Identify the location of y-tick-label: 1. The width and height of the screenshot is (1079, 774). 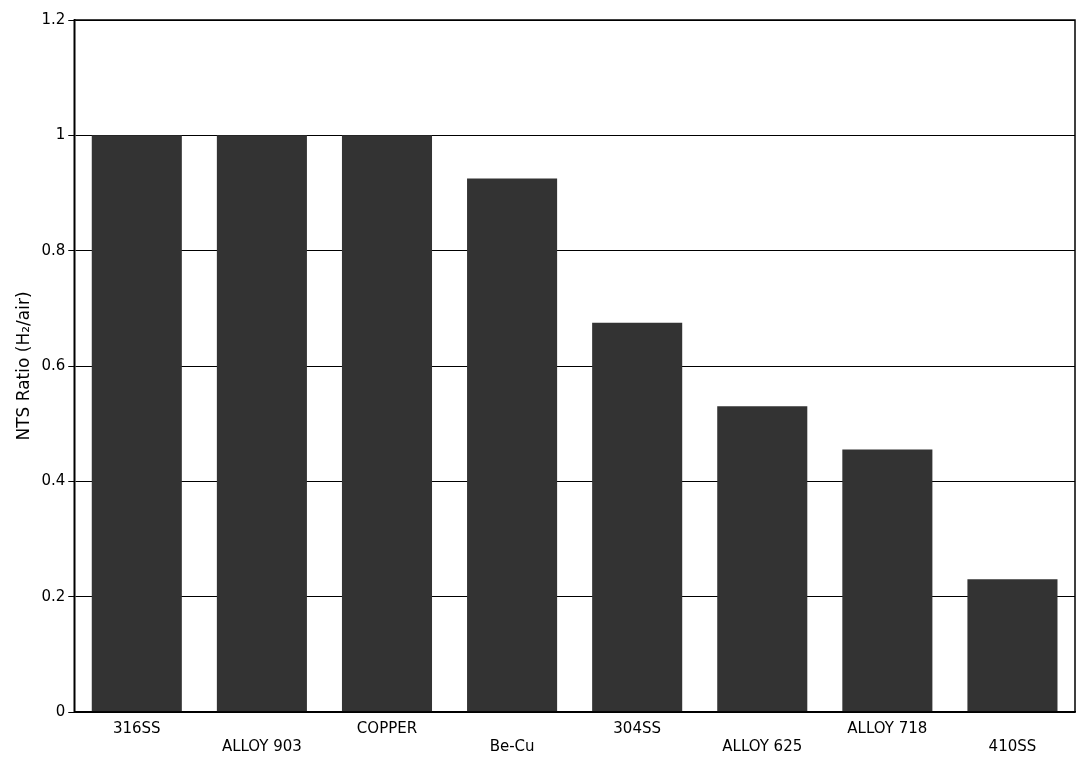
(60, 134).